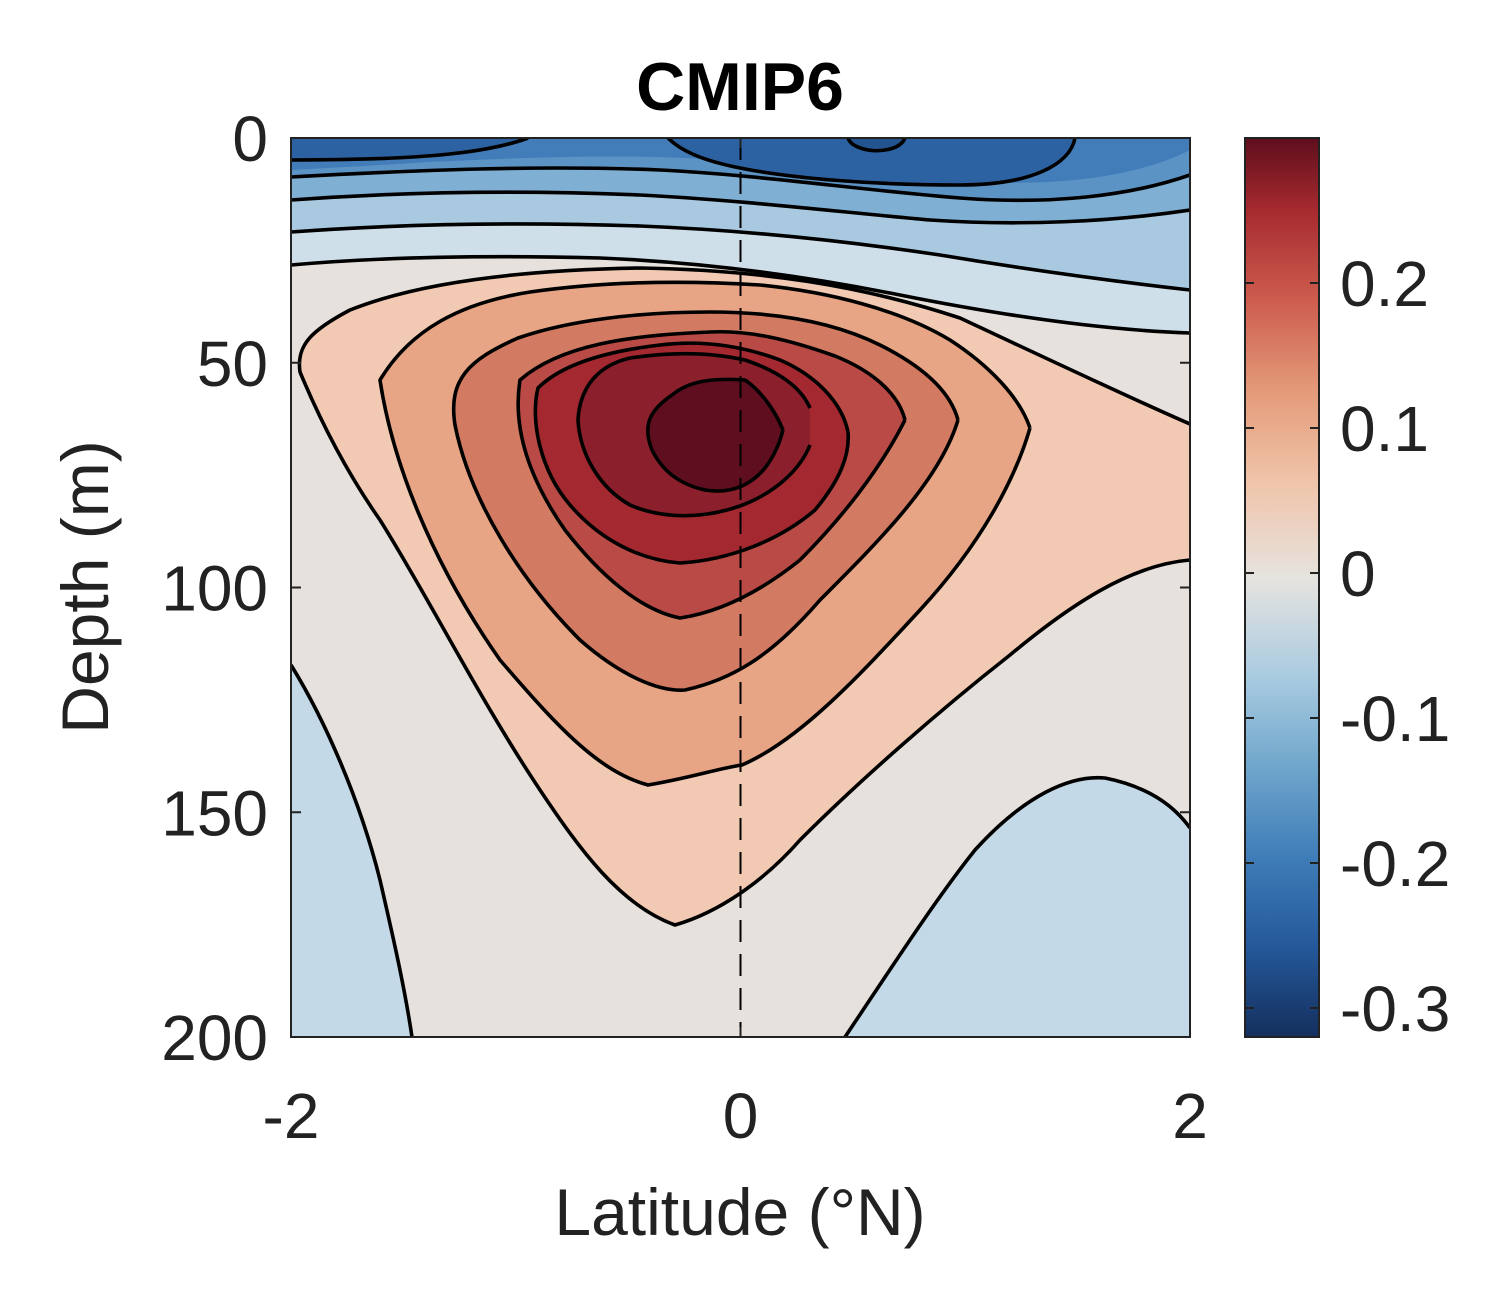 The width and height of the screenshot is (1500, 1294). Describe the element at coordinates (741, 1116) in the screenshot. I see `x-tick-label: 0` at that location.